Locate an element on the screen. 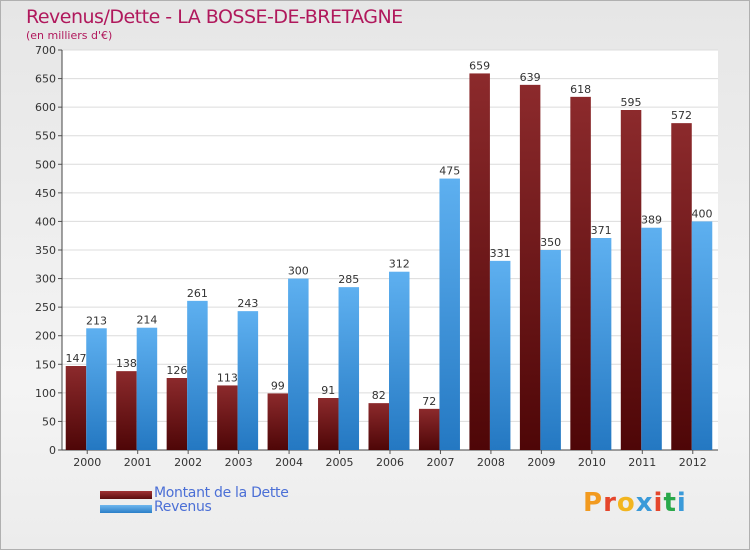 This screenshot has width=750, height=550. logo-letter: t is located at coordinates (670, 503).